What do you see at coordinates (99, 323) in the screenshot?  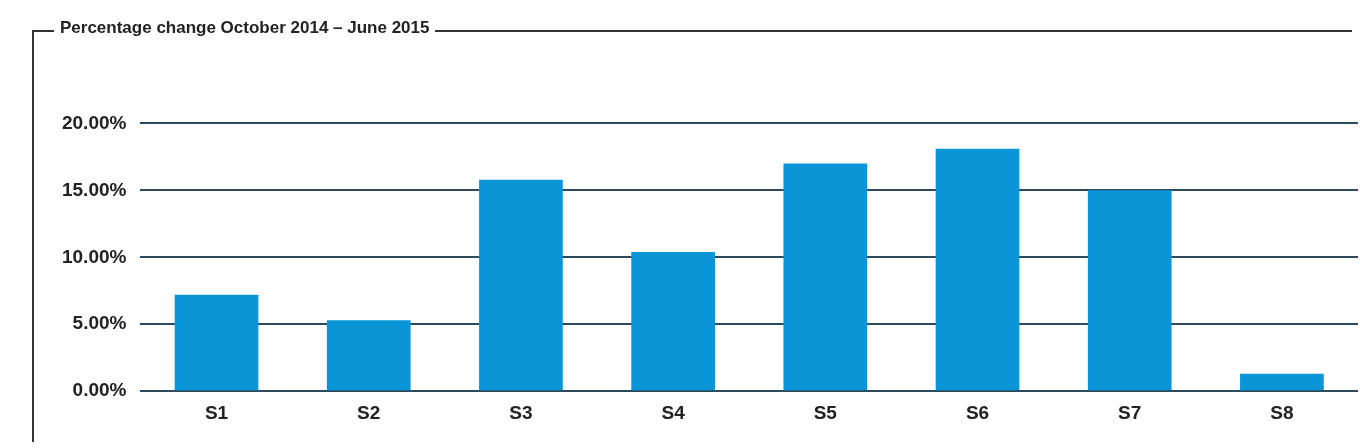 I see `y-tick-label: 5.00%` at bounding box center [99, 323].